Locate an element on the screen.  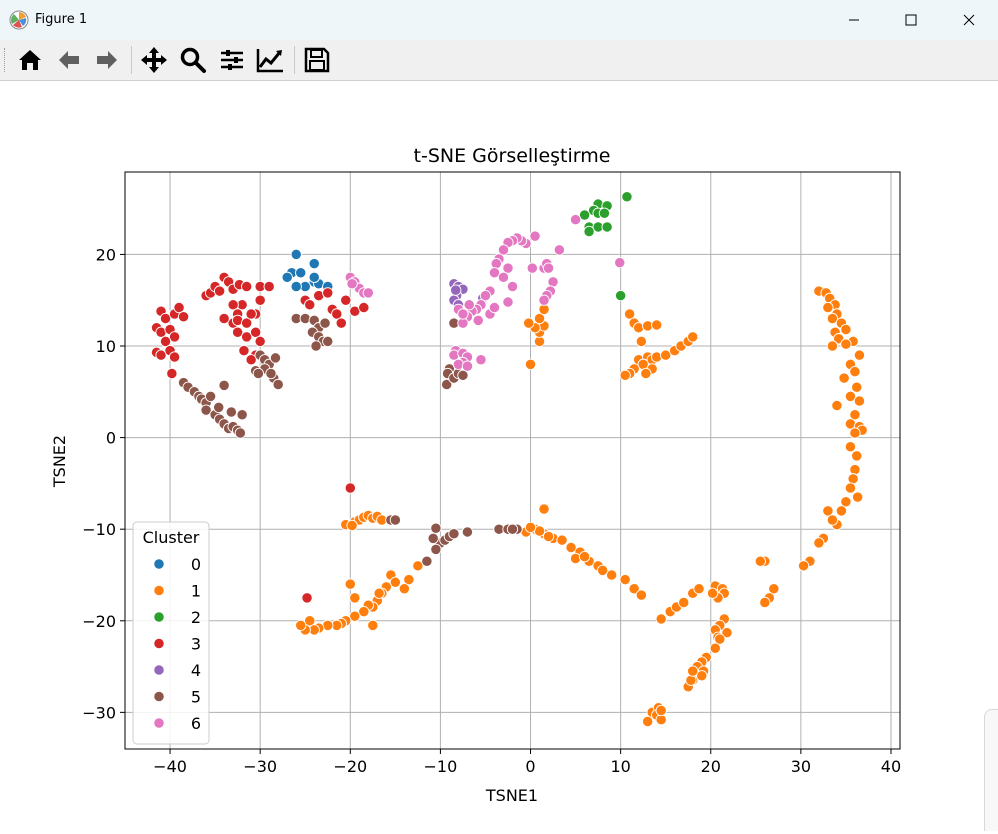
legend: Cluster 0 1 2 3 4 5 6 is located at coordinates (171, 633).